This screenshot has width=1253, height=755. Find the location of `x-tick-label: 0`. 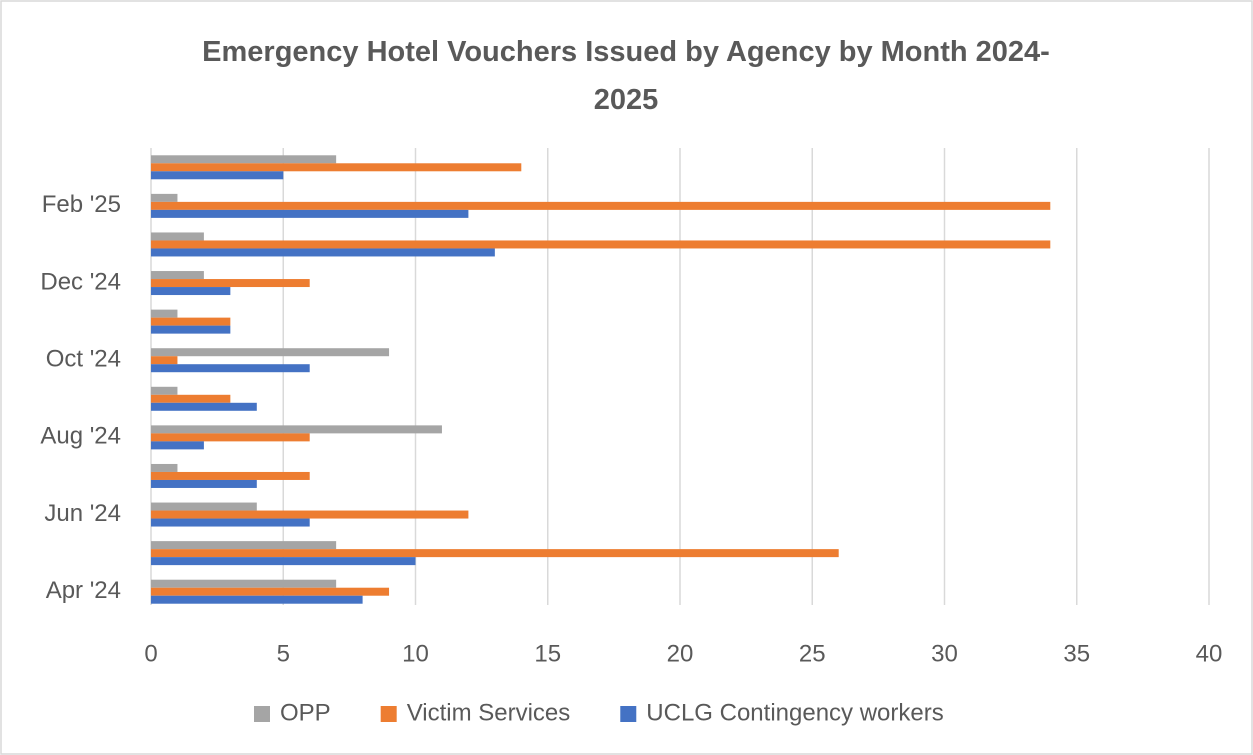

x-tick-label: 0 is located at coordinates (150, 653).